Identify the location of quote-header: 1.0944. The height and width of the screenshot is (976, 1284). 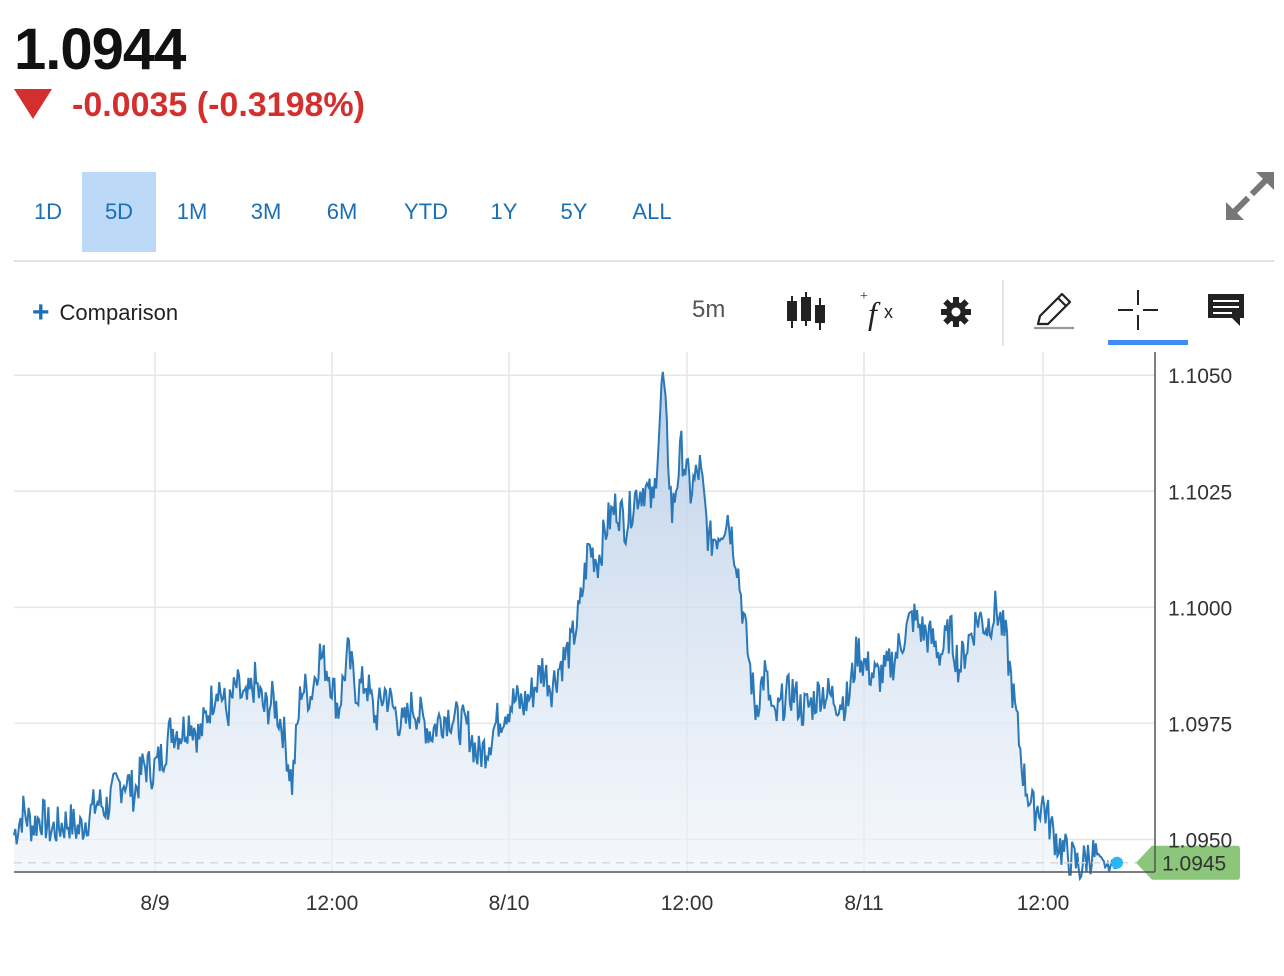
(100, 49).